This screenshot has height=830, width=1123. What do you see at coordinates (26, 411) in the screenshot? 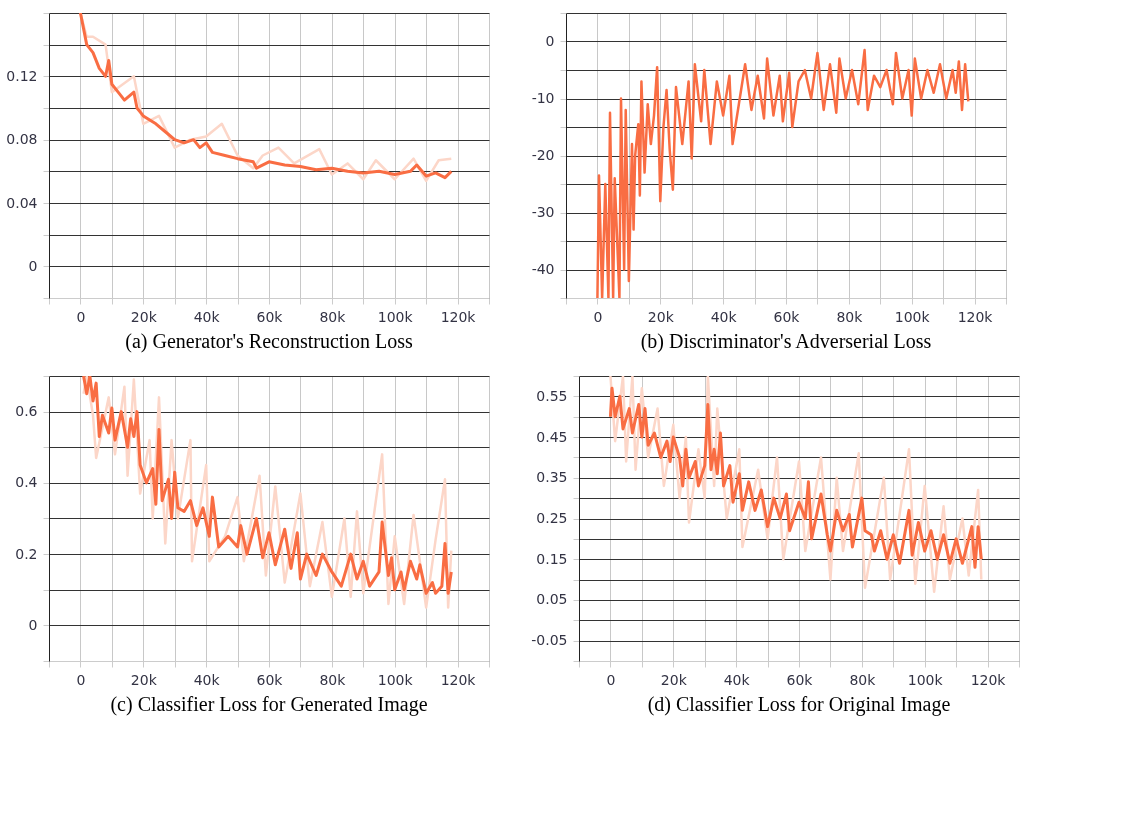
I see `y-tick-label: 0.6` at bounding box center [26, 411].